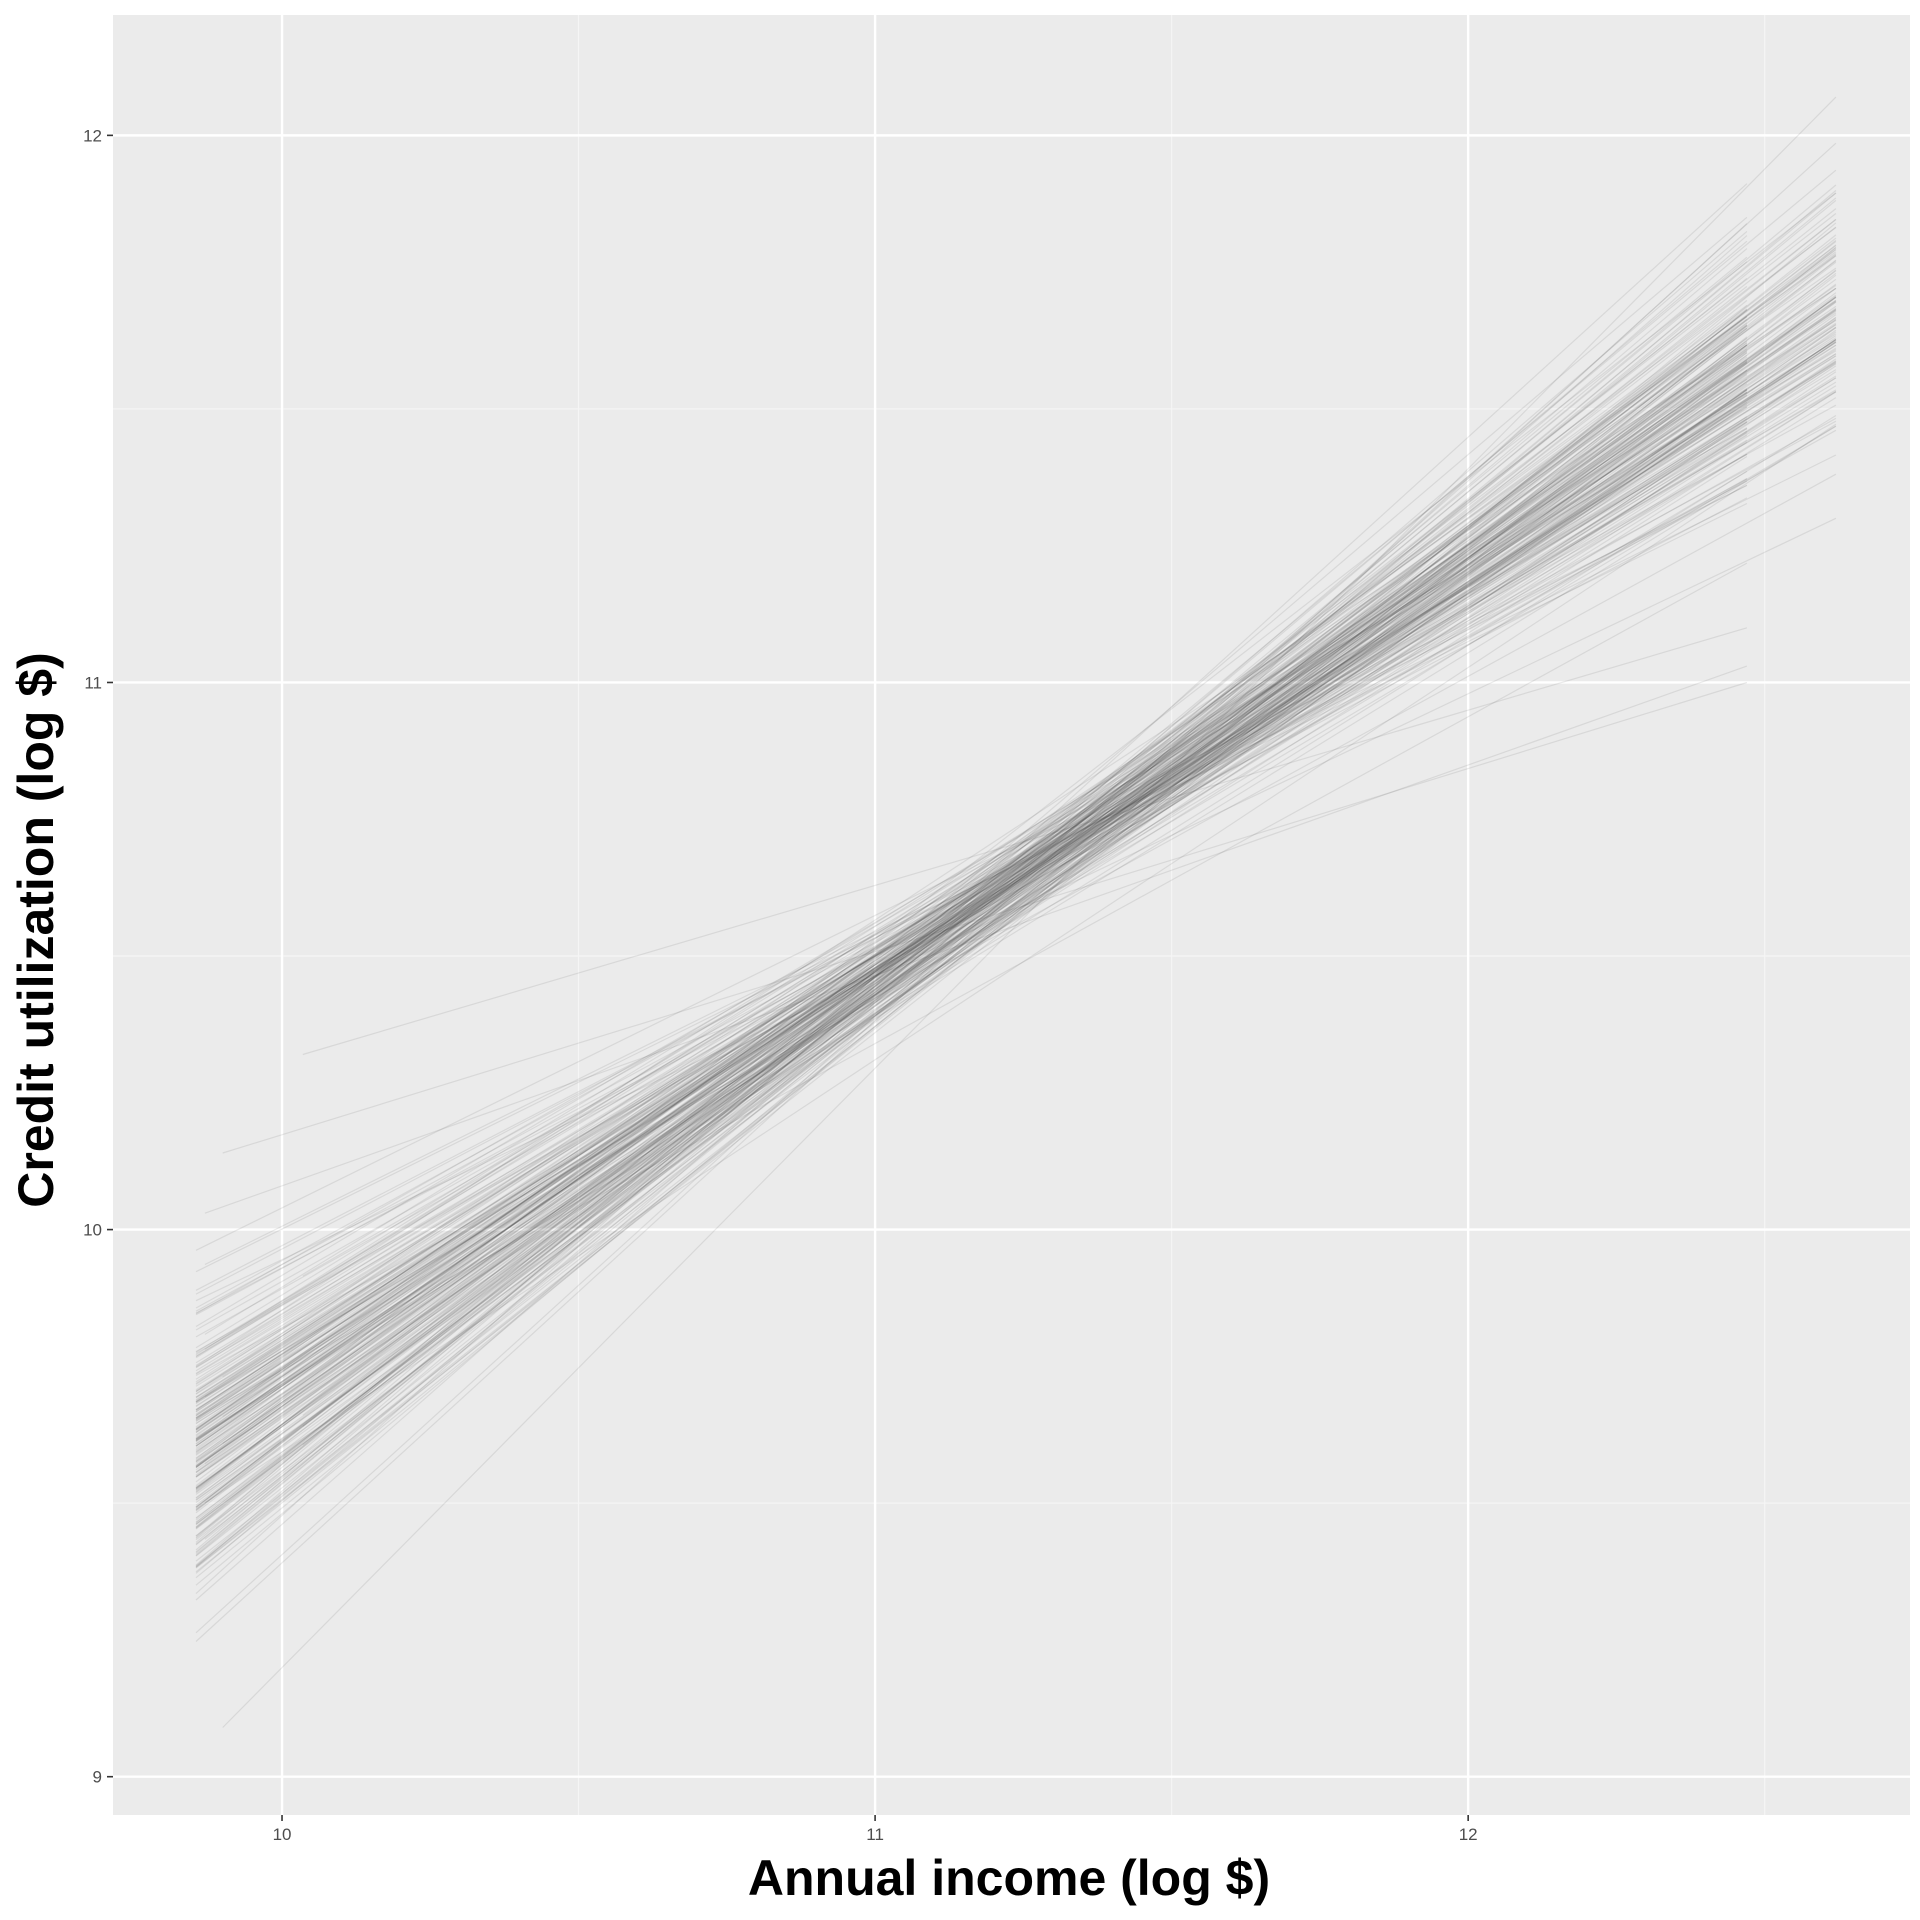  Describe the element at coordinates (93, 682) in the screenshot. I see `y-tick-label: 11` at that location.